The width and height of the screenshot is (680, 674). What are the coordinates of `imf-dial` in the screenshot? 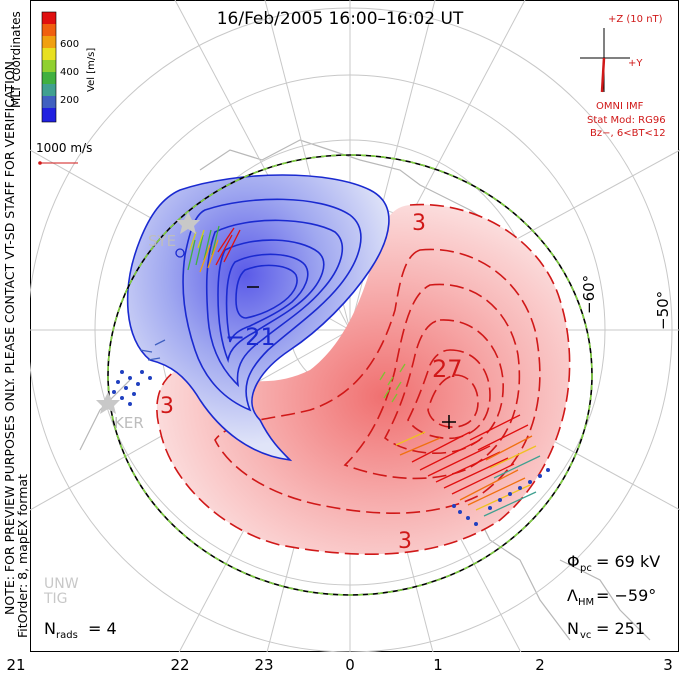 It's located at (605, 60).